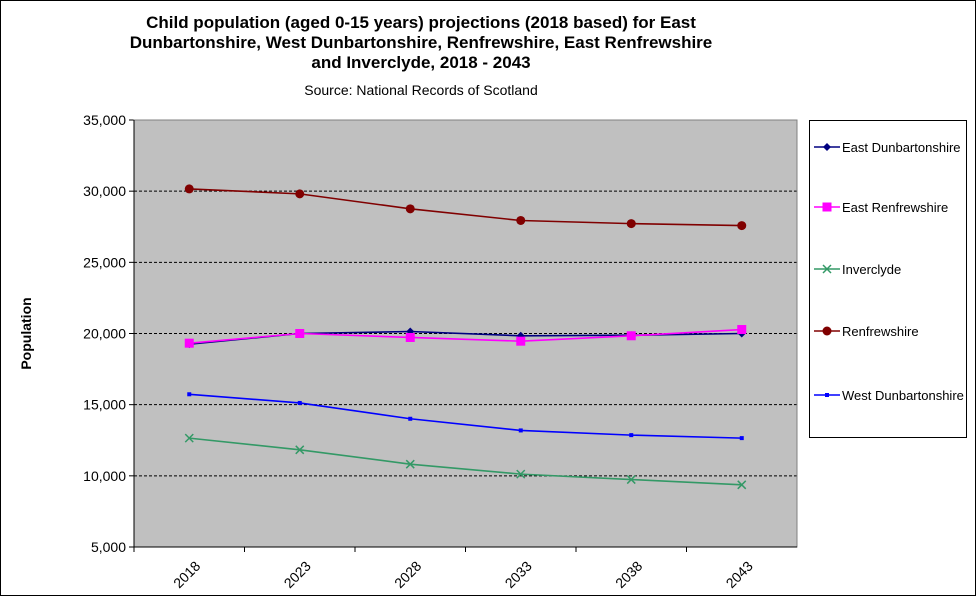 This screenshot has width=976, height=596. What do you see at coordinates (628, 574) in the screenshot?
I see `x-tick-label: 2038` at bounding box center [628, 574].